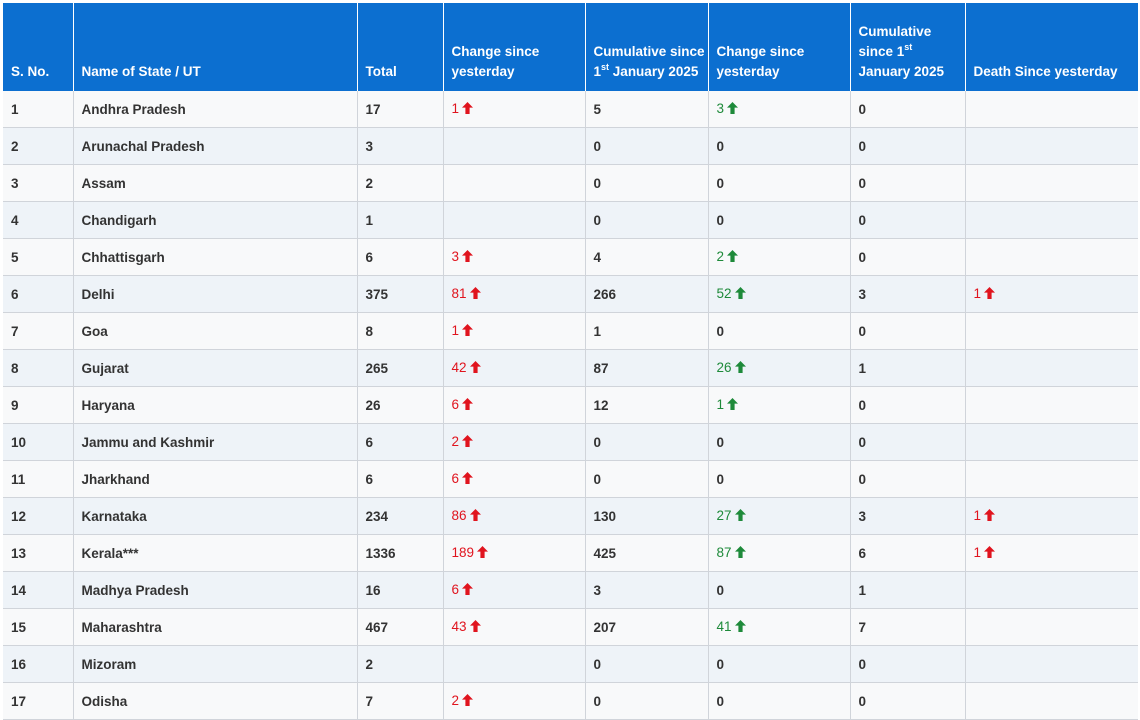 The image size is (1140, 720). I want to click on cell-change-value: 1, so click(463, 108).